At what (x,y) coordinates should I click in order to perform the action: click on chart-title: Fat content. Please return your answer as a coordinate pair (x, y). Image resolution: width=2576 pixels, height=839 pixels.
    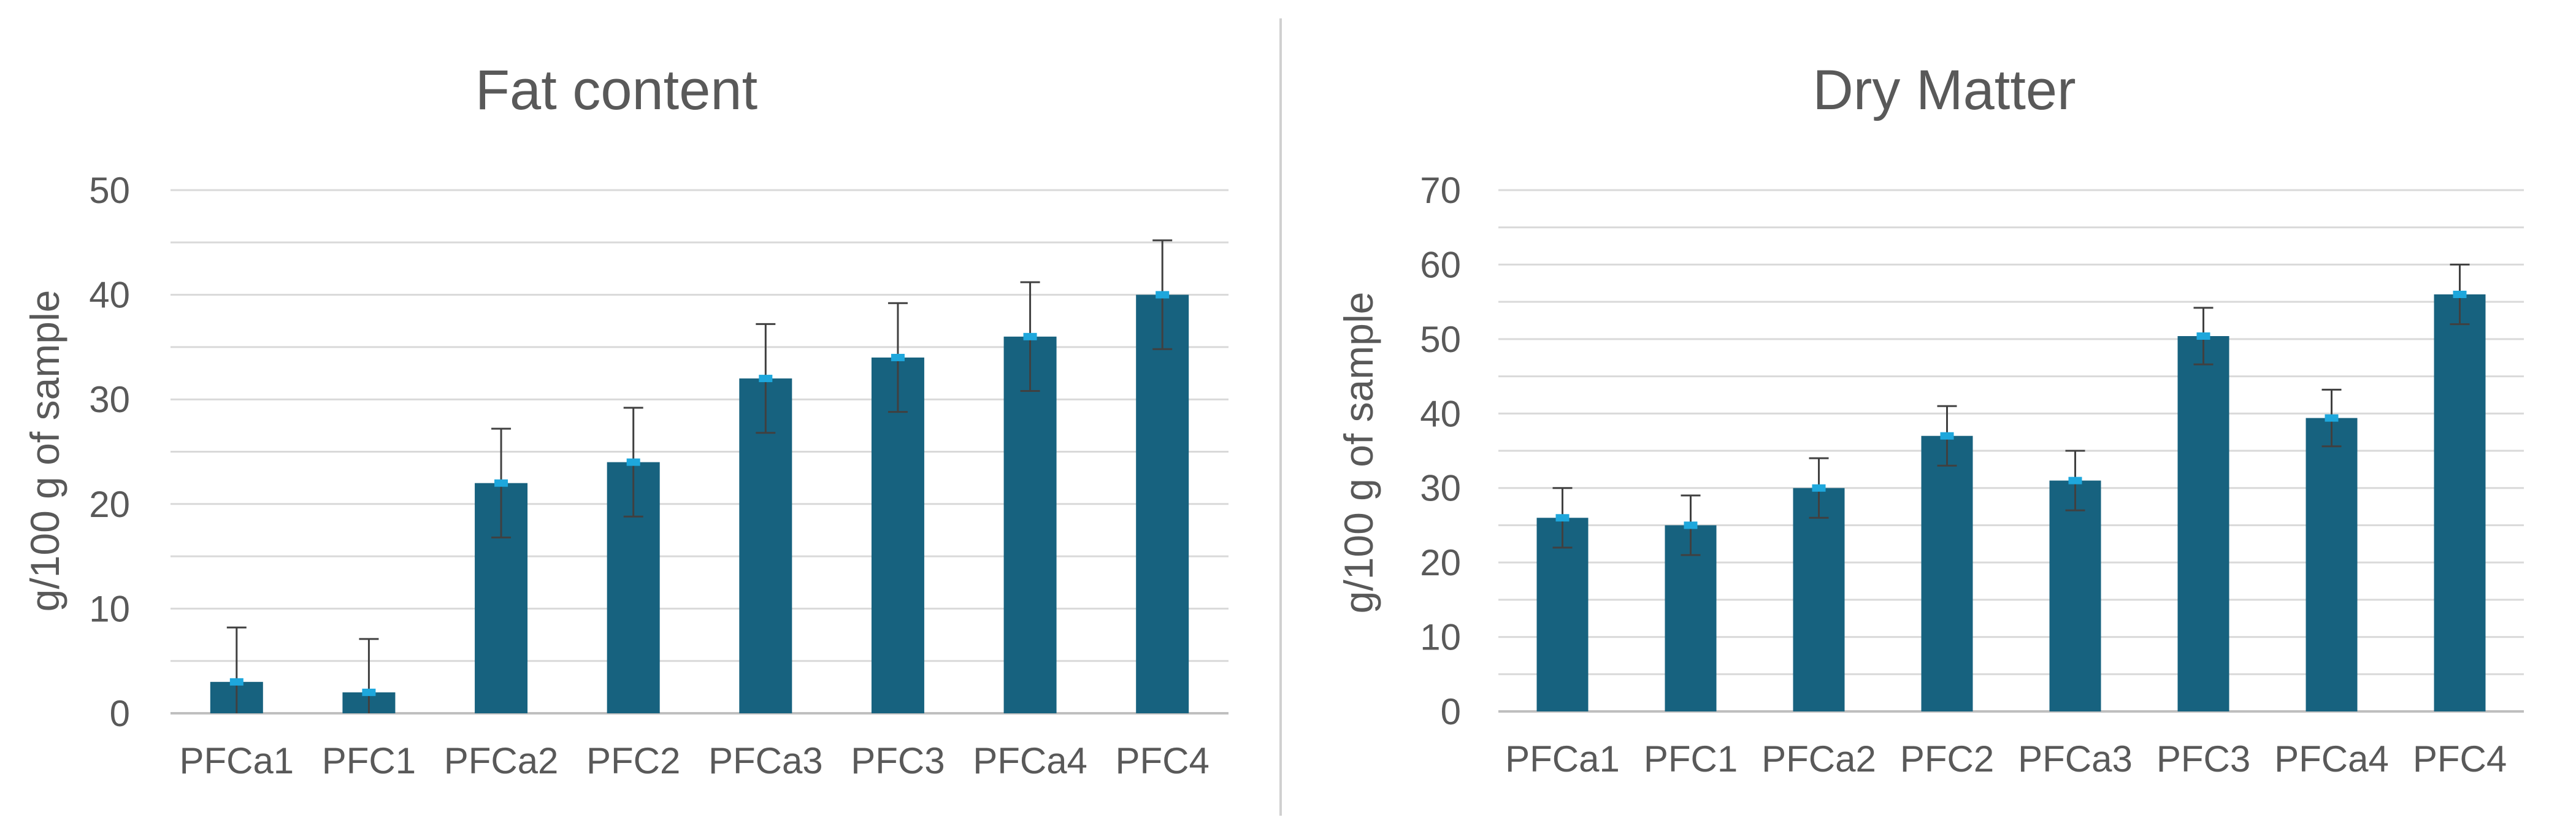
    Looking at the image, I should click on (616, 90).